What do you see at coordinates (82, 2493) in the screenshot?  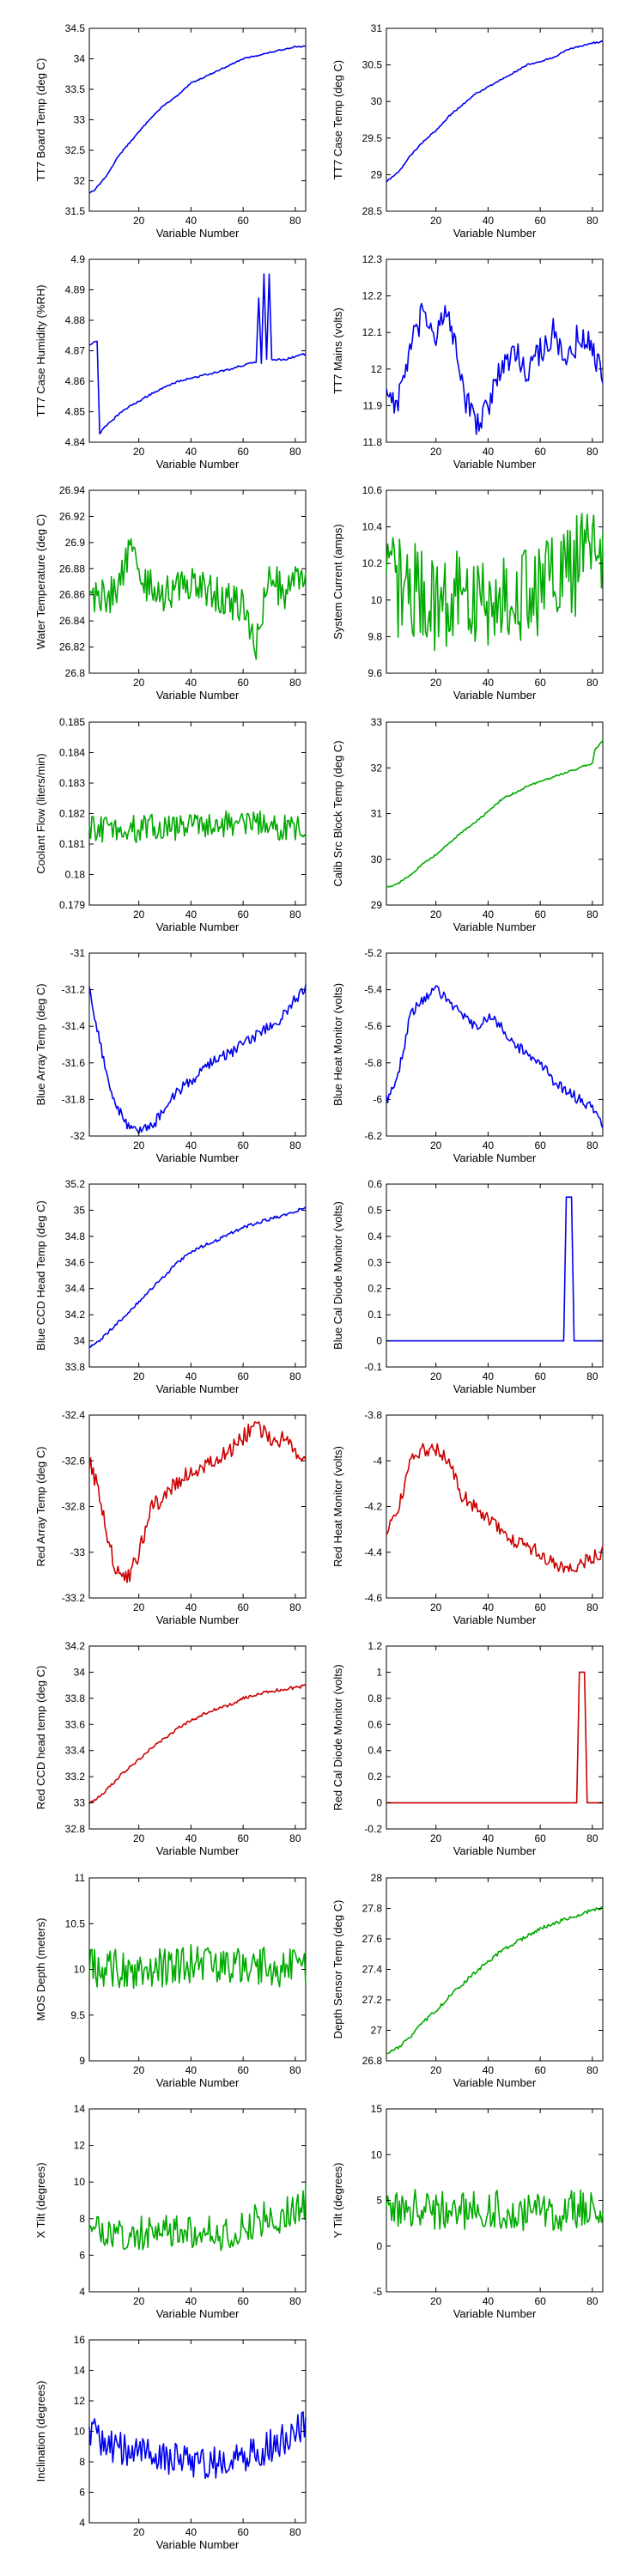 I see `y-tick-label: 6` at bounding box center [82, 2493].